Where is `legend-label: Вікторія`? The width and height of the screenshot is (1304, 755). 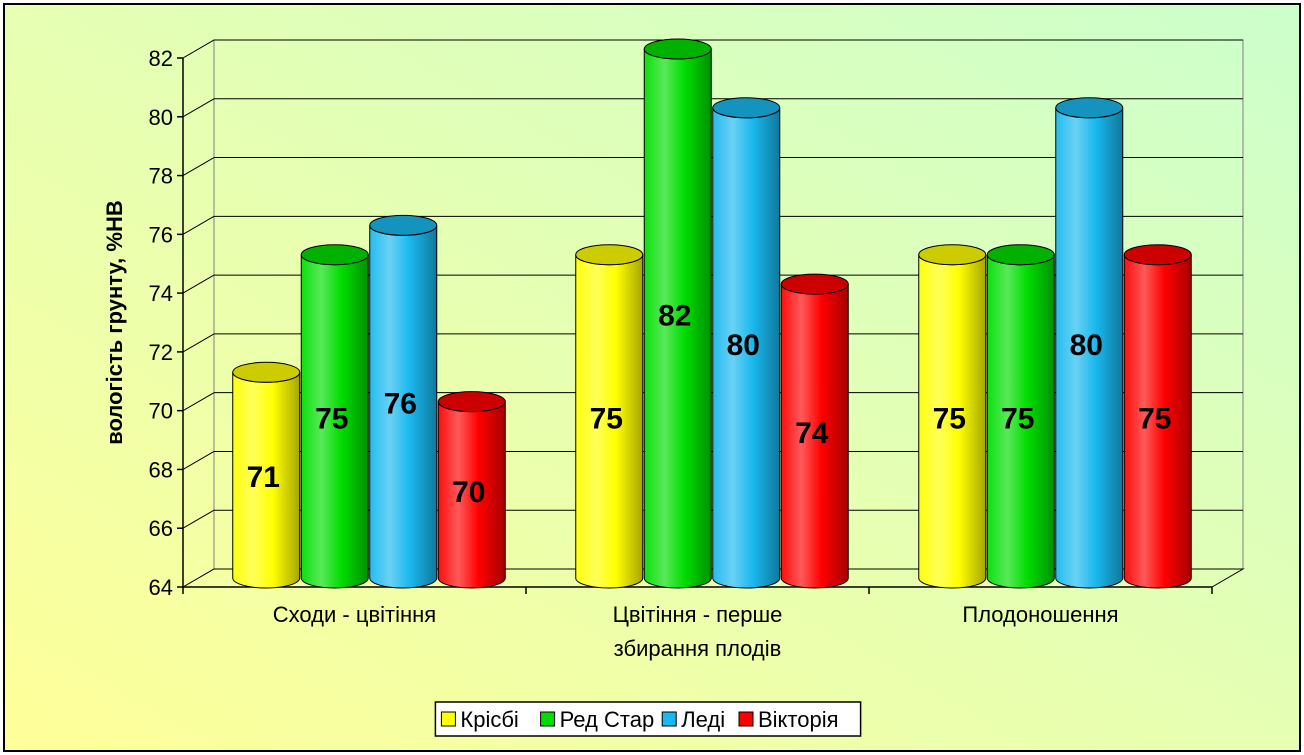
legend-label: Вікторія is located at coordinates (798, 719).